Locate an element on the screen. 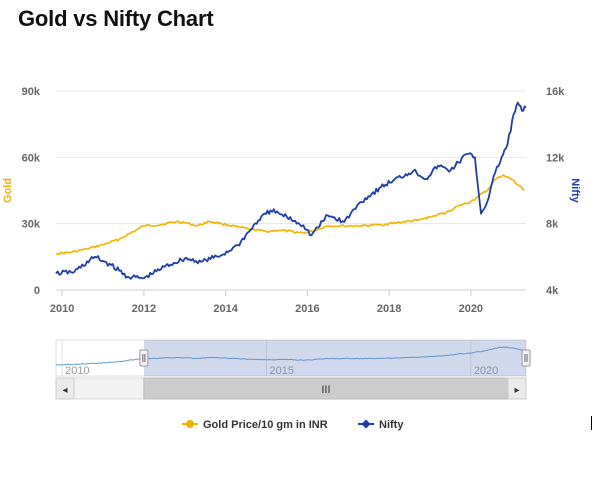 The height and width of the screenshot is (485, 594). x-tick-label: 2016 is located at coordinates (307, 309).